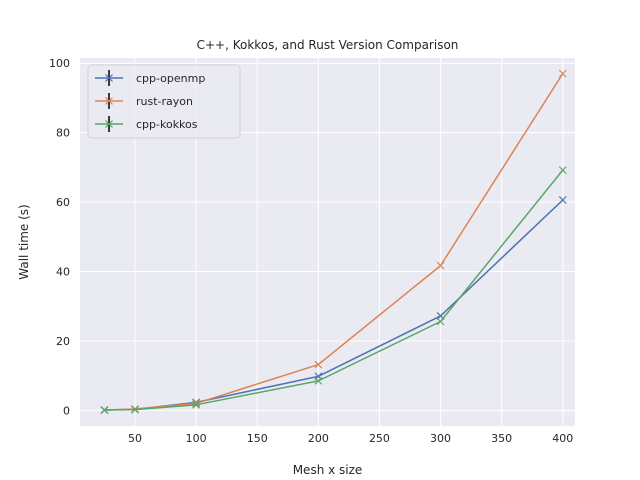  Describe the element at coordinates (63, 341) in the screenshot. I see `y-tick-label: 20` at that location.